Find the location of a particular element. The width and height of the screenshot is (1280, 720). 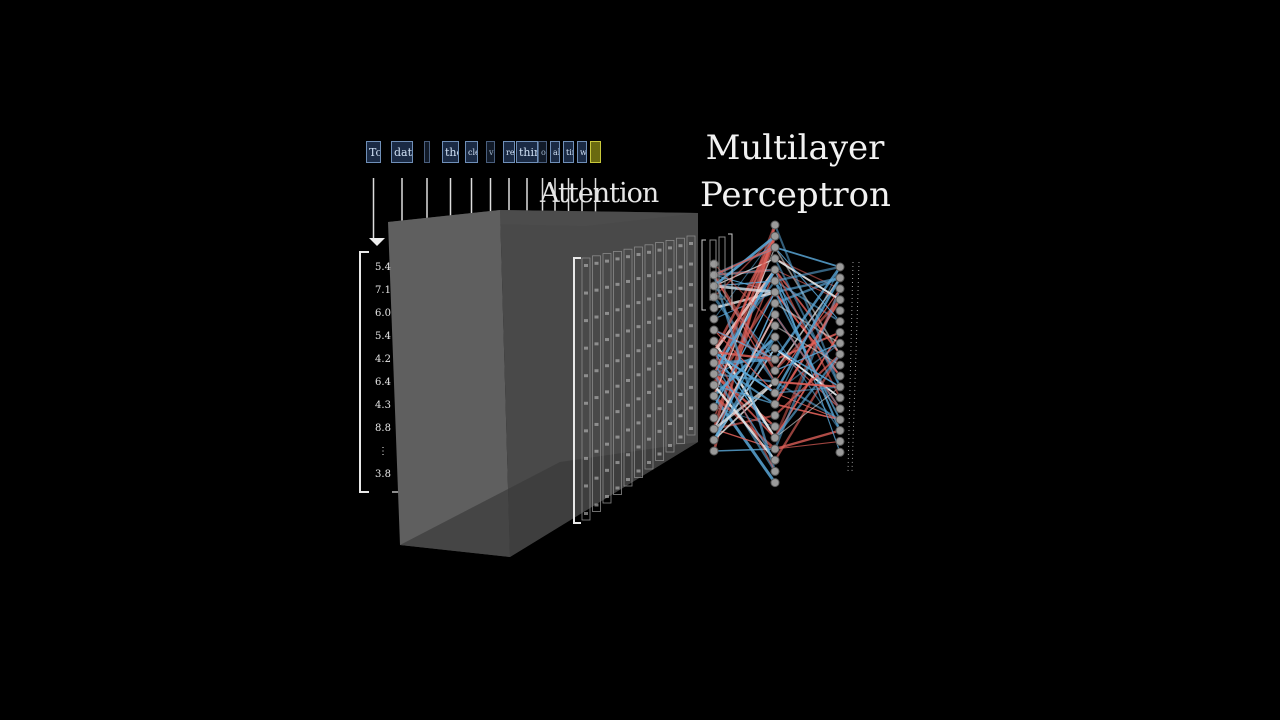

vector-value: 7.1 is located at coordinates (383, 290).